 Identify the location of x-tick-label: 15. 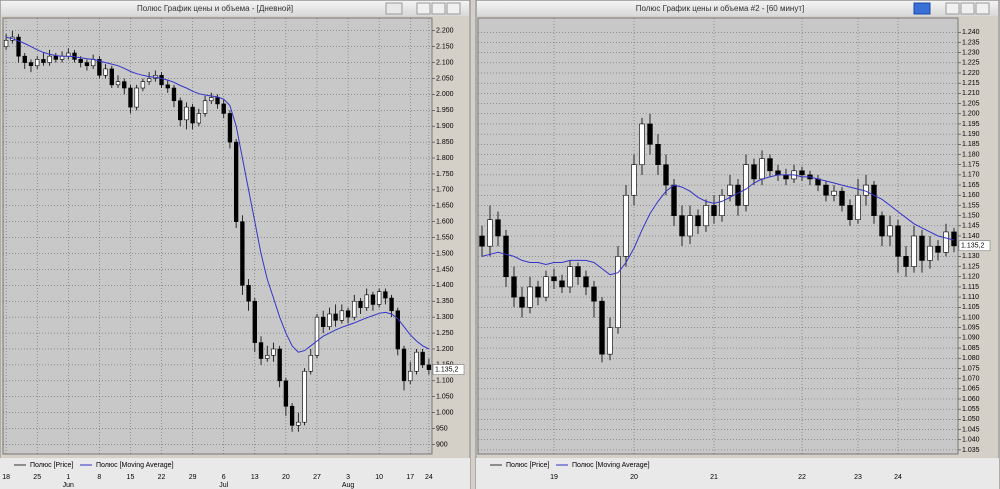
(131, 477).